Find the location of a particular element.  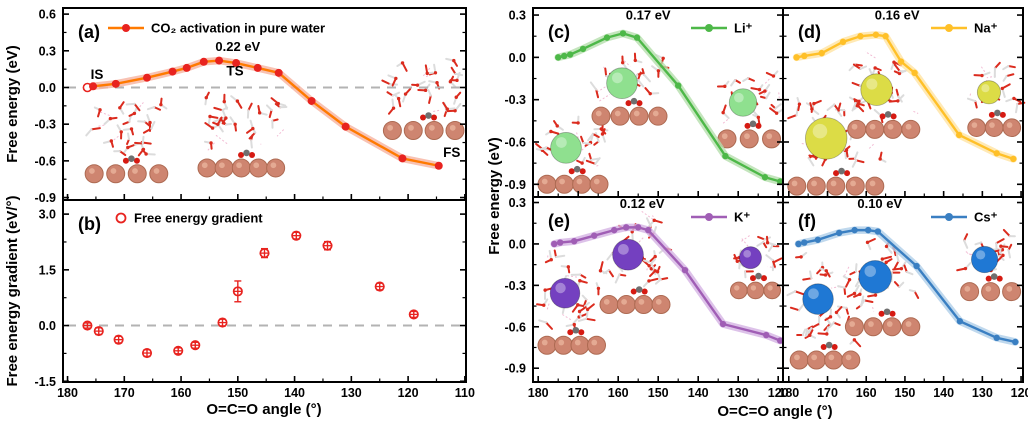

x-tick-label: 150 is located at coordinates (658, 393).